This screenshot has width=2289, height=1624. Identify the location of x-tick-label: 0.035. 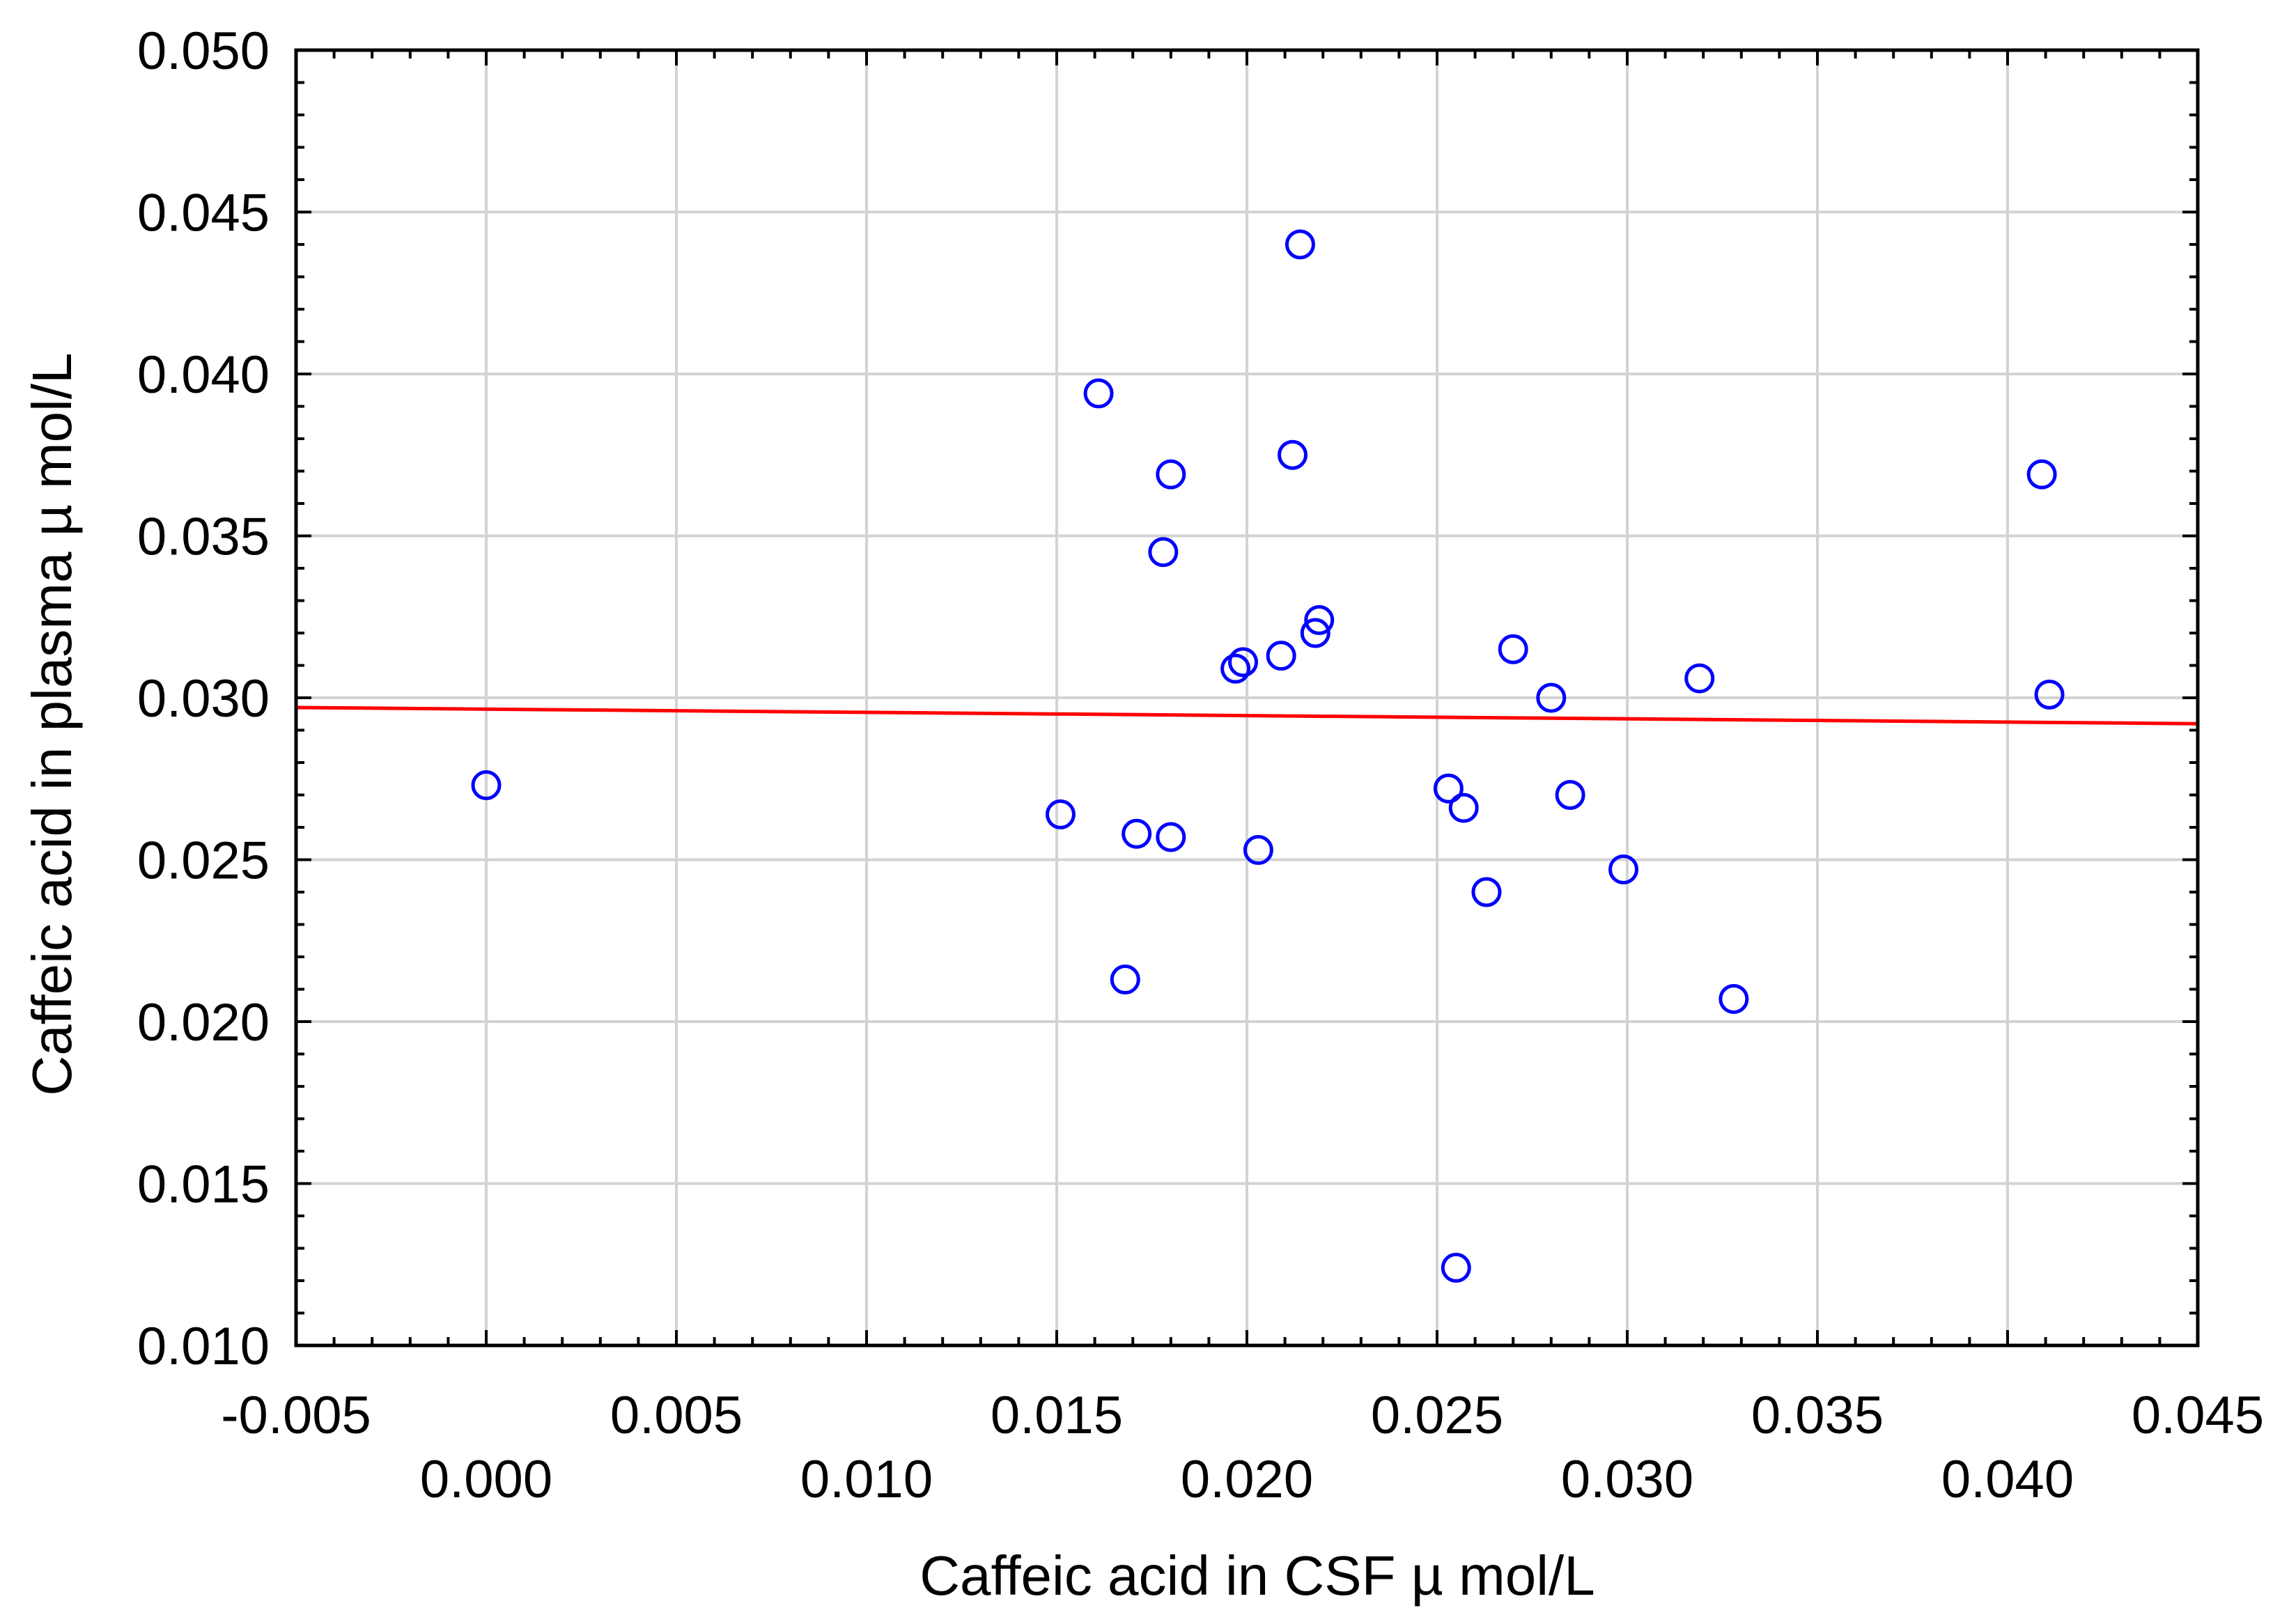
(1817, 1415).